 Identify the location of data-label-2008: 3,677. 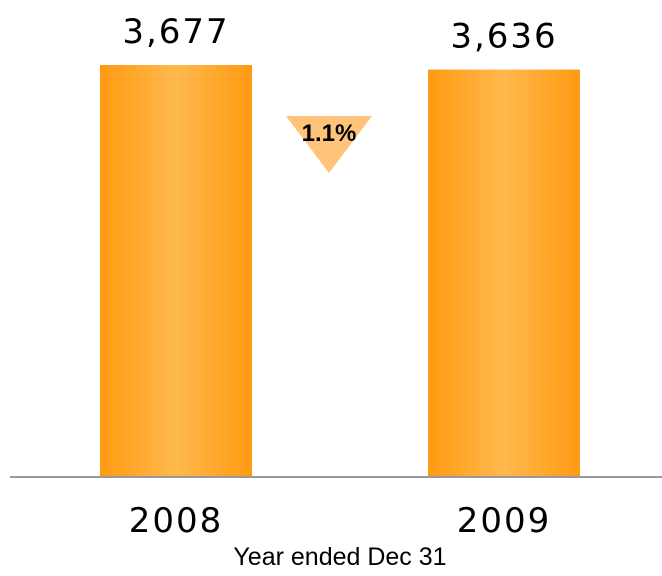
(175, 32).